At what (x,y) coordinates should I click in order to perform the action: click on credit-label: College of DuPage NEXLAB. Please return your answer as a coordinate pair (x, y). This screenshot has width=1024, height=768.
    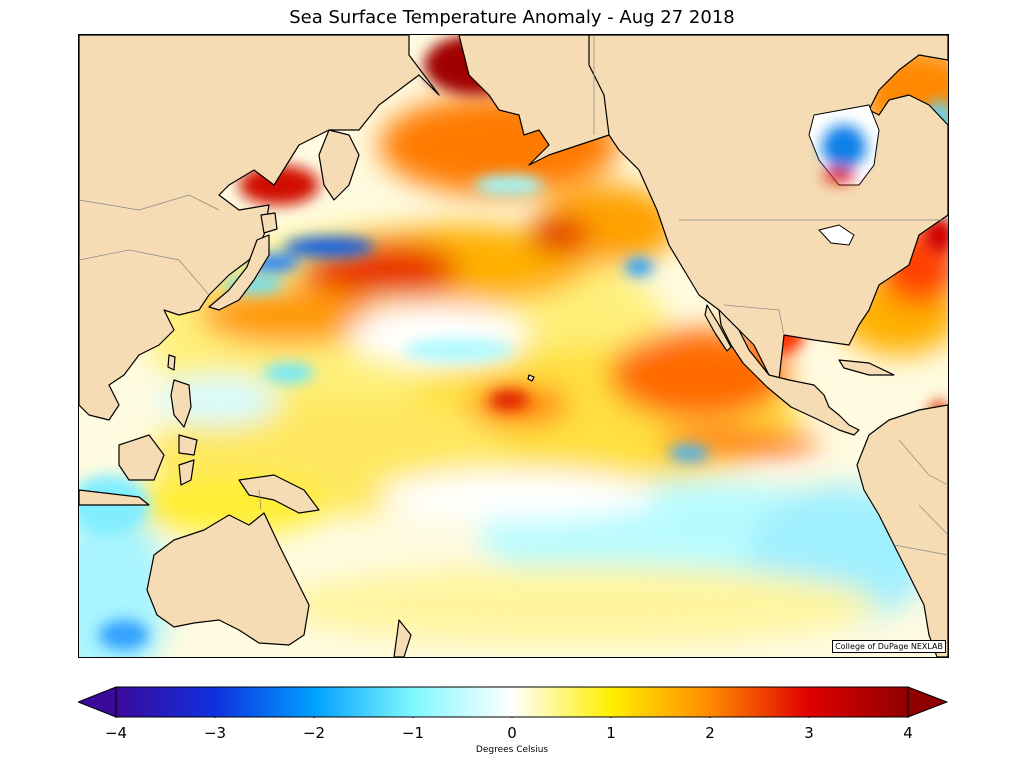
    Looking at the image, I should click on (889, 646).